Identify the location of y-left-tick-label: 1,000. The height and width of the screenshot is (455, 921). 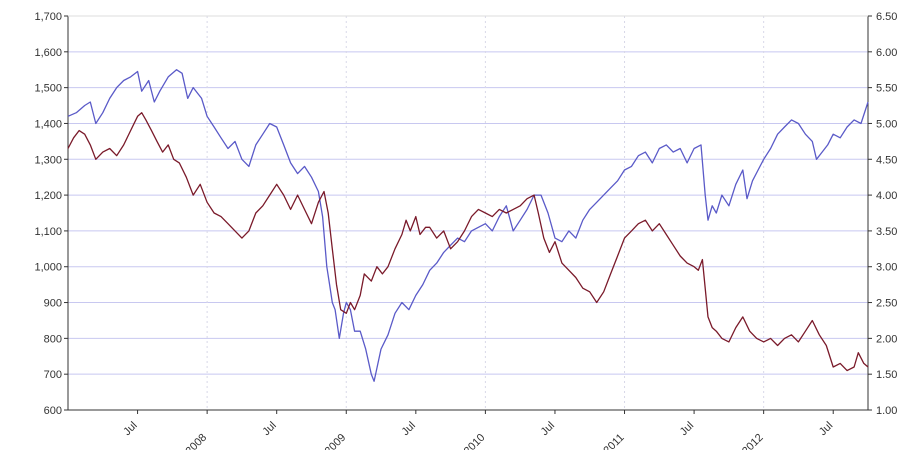
(48, 268).